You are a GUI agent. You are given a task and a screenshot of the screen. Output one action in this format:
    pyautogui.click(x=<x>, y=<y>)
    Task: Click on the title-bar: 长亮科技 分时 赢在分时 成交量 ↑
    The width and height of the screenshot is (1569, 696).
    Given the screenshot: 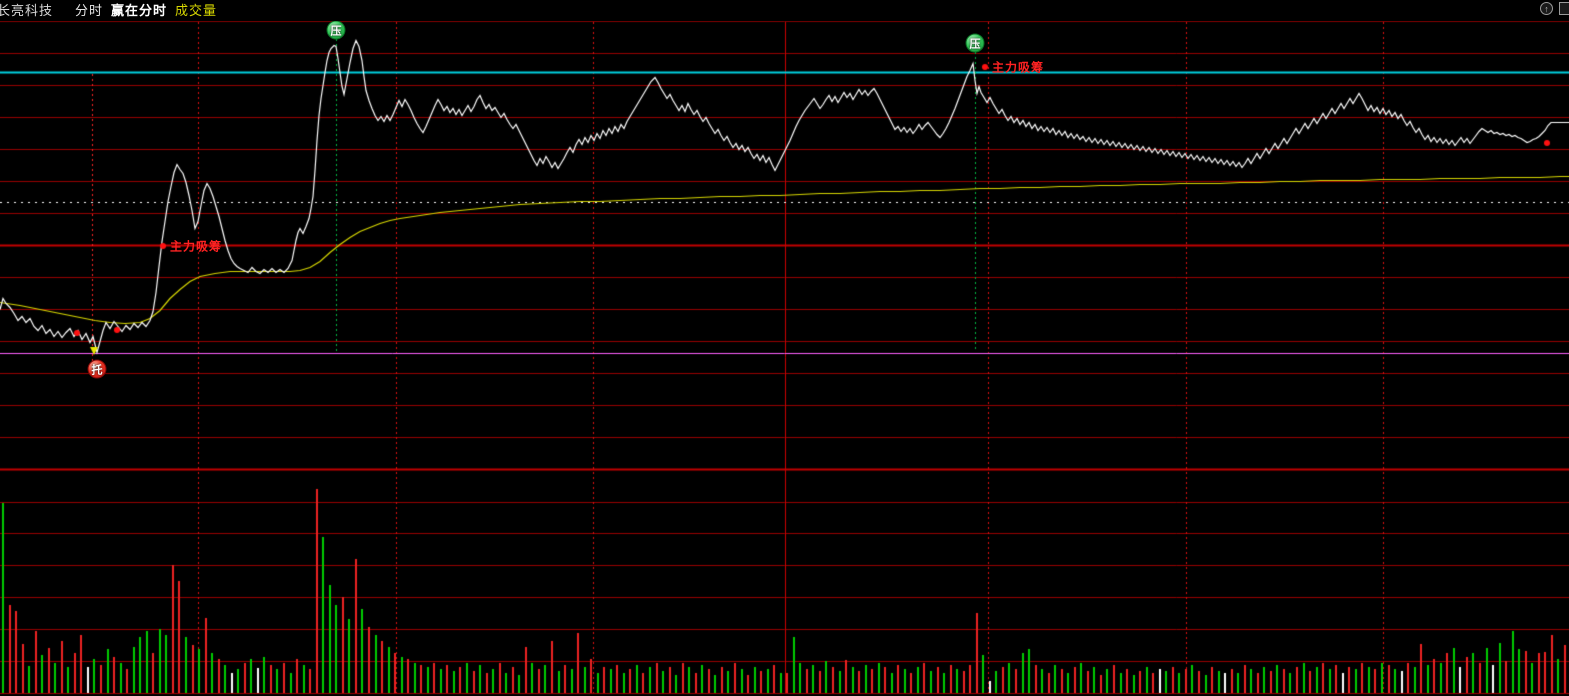 What is the action you would take?
    pyautogui.click(x=784, y=10)
    